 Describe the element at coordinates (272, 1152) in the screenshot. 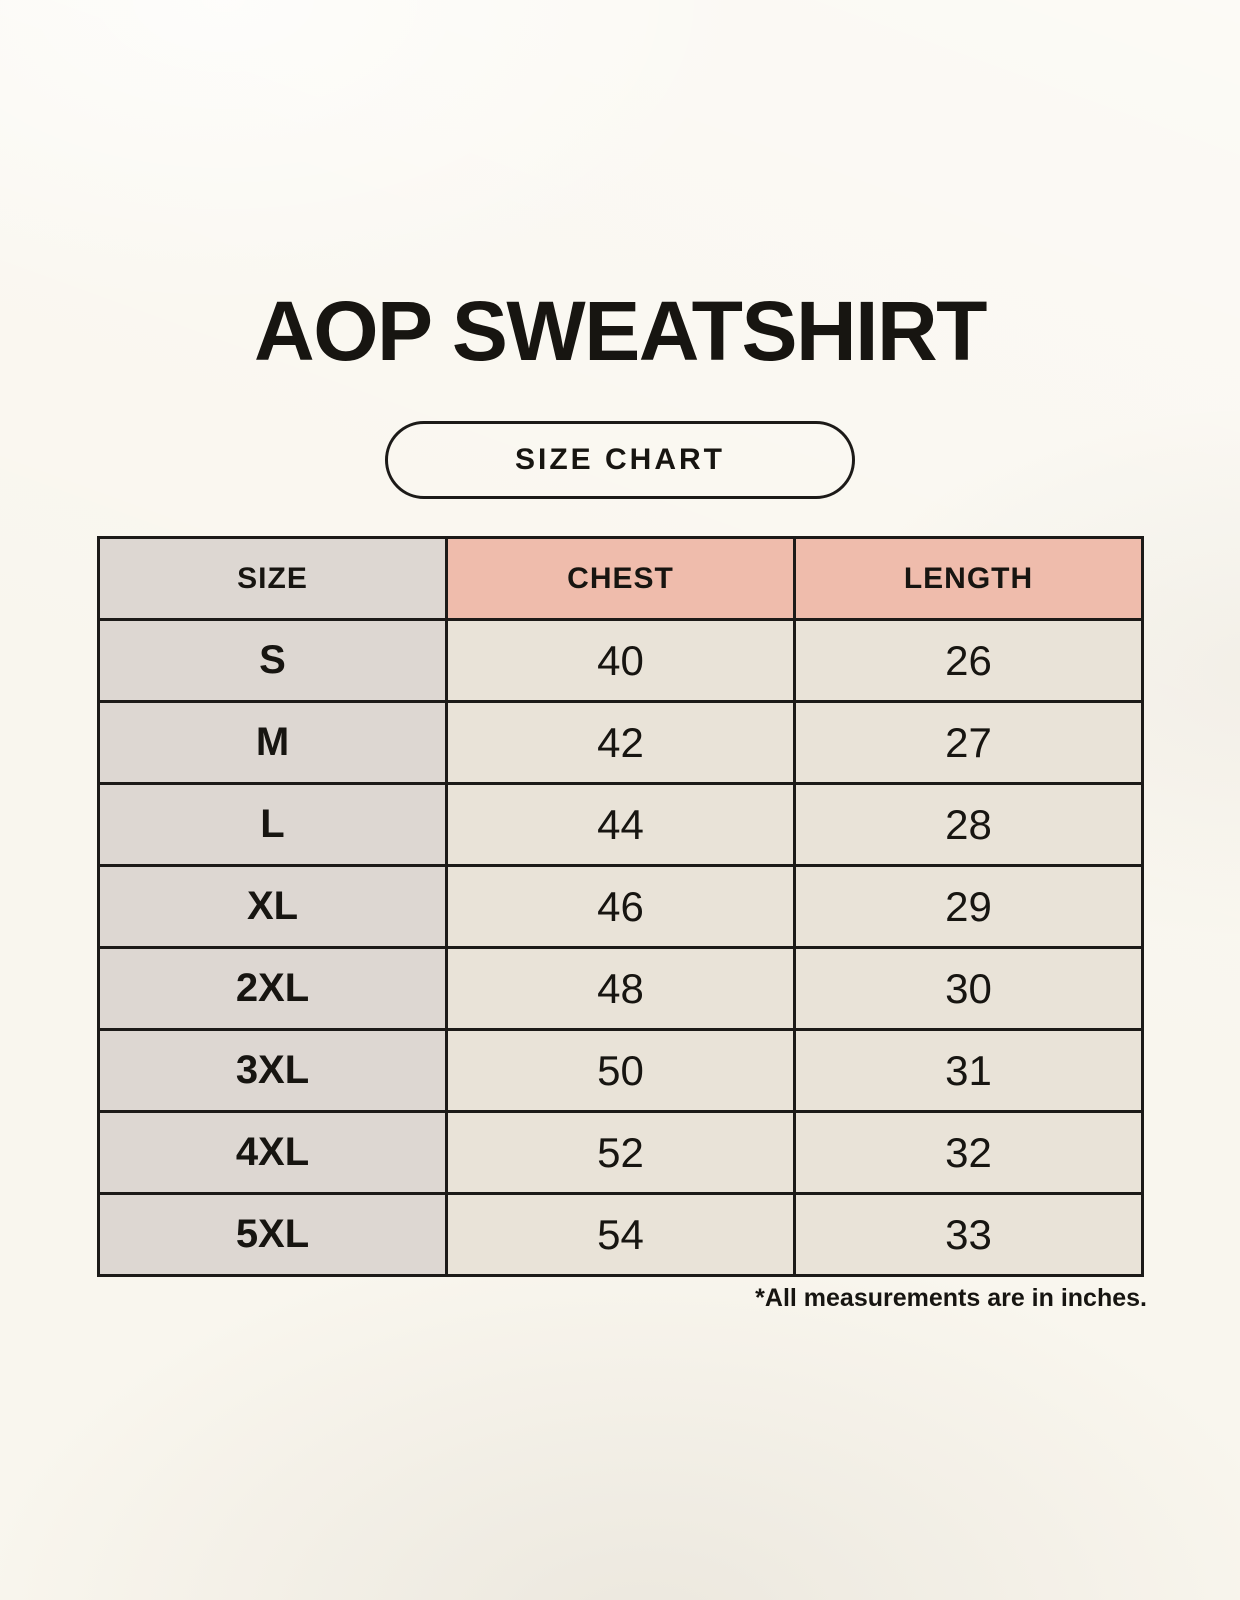

I see `size-label: 4XL` at that location.